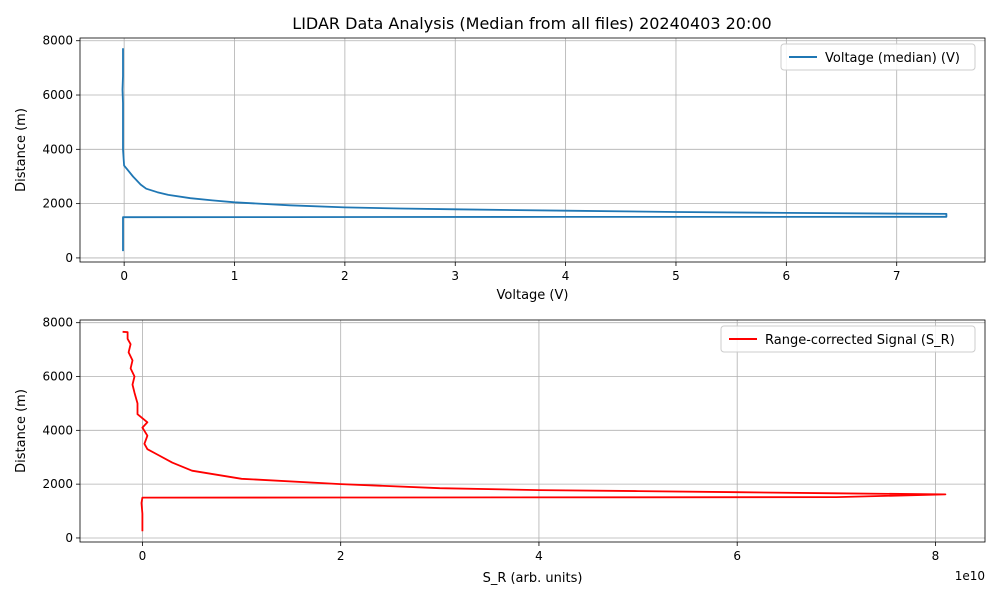 The height and width of the screenshot is (600, 1000). Describe the element at coordinates (860, 340) in the screenshot. I see `legend-label: Range-corrected Signal (S_R)` at that location.